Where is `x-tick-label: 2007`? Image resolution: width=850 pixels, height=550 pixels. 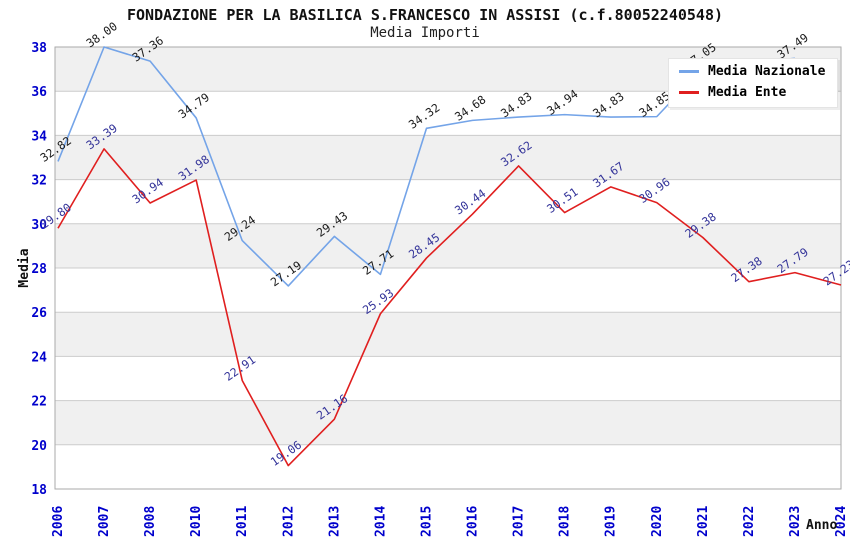 x-tick-label: 2007 is located at coordinates (104, 521).